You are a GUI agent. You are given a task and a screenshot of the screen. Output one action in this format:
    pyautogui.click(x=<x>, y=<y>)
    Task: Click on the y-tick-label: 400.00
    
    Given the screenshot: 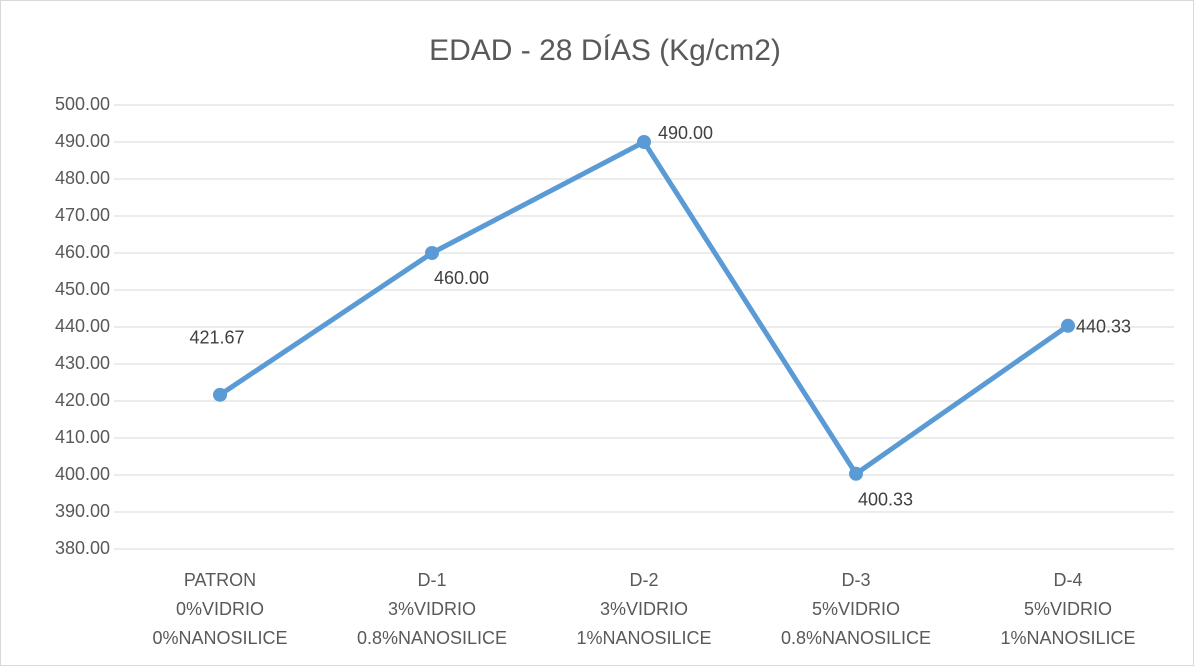 What is the action you would take?
    pyautogui.click(x=82, y=474)
    